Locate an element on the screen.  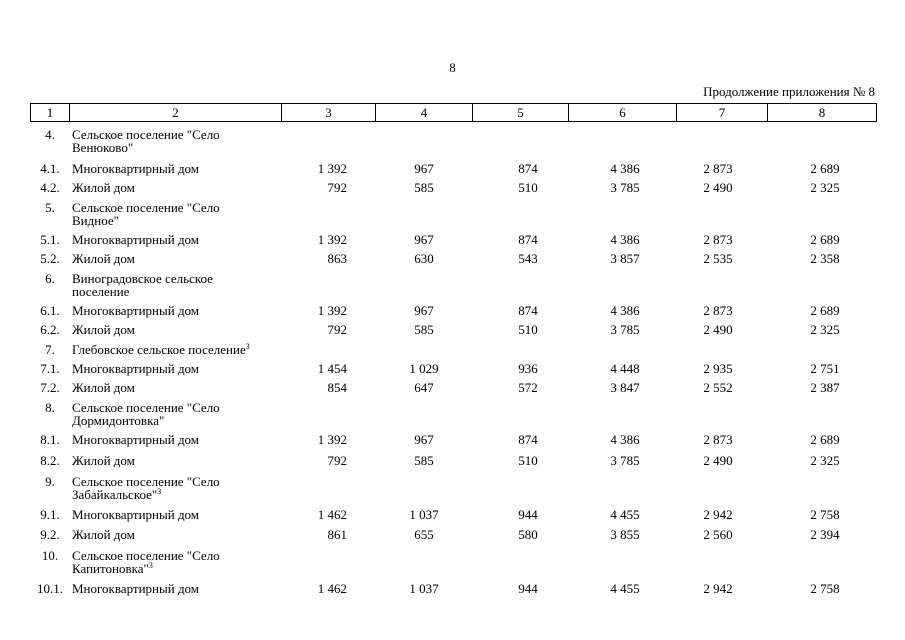
row-number: 9. is located at coordinates (50, 481).